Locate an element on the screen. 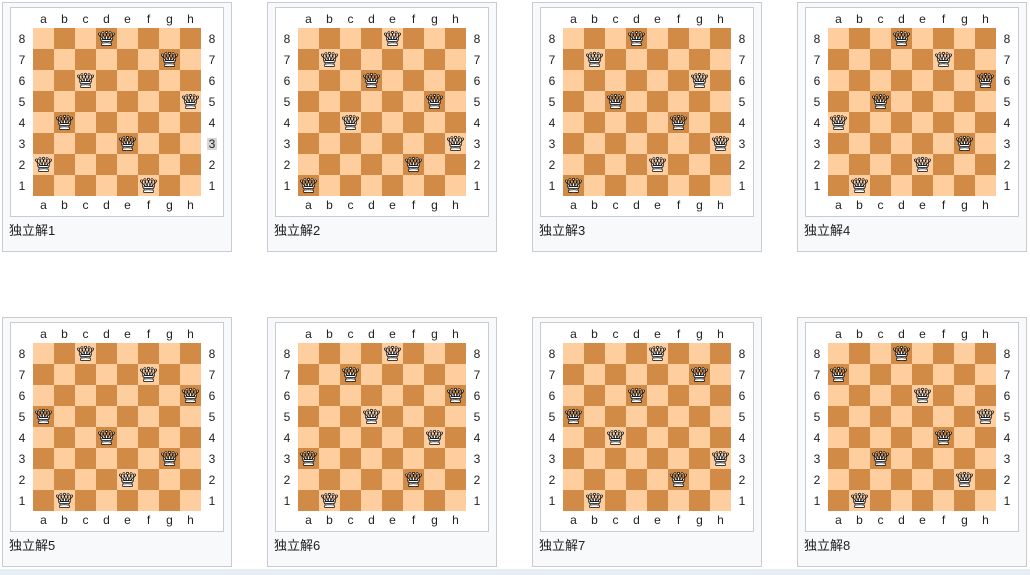 The image size is (1030, 575). square-c8 is located at coordinates (350, 38).